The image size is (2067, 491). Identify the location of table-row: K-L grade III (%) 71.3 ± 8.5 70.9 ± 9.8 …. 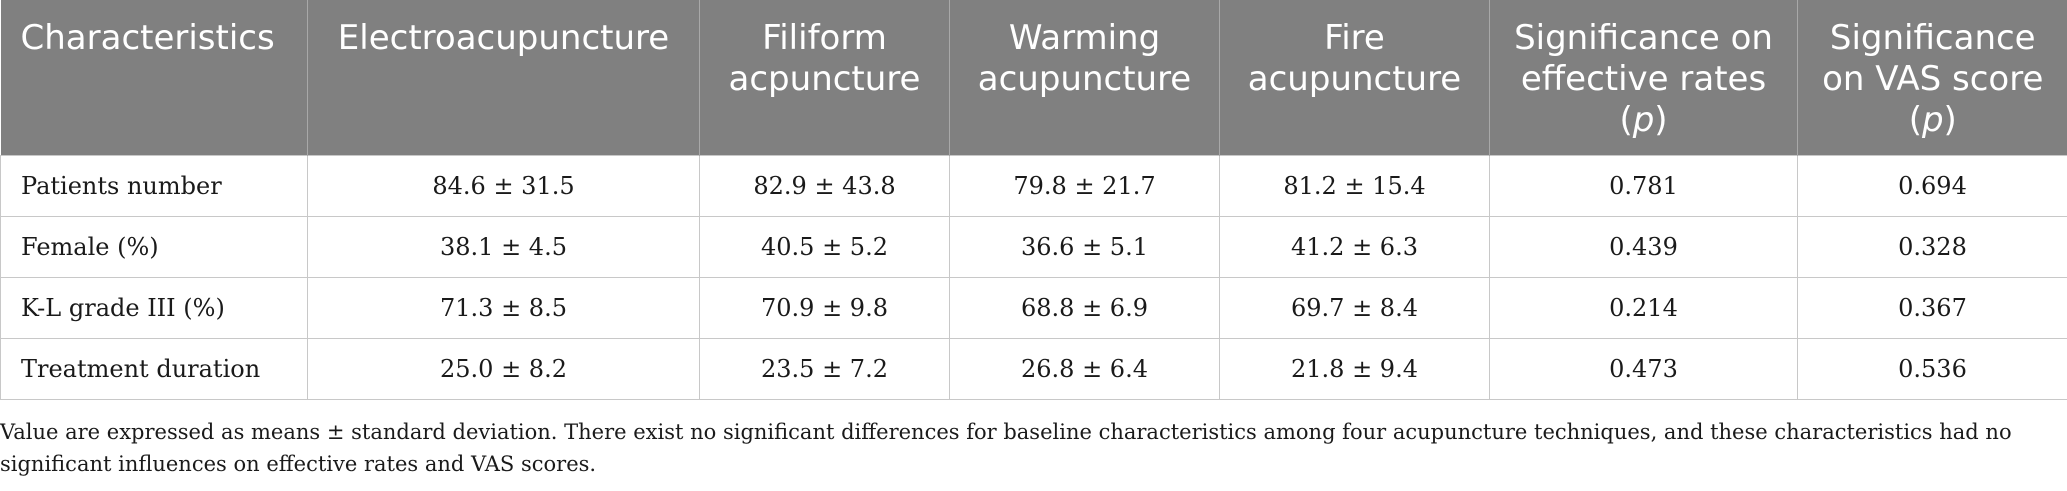
(1033, 307).